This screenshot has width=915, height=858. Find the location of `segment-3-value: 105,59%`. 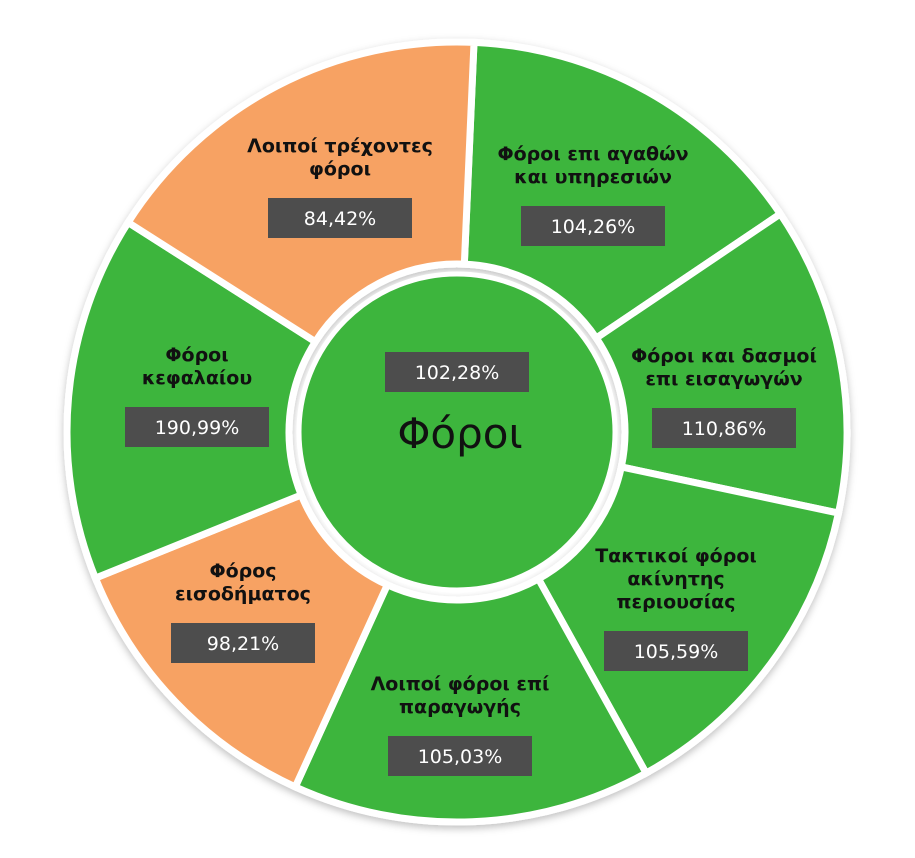

segment-3-value: 105,59% is located at coordinates (676, 652).